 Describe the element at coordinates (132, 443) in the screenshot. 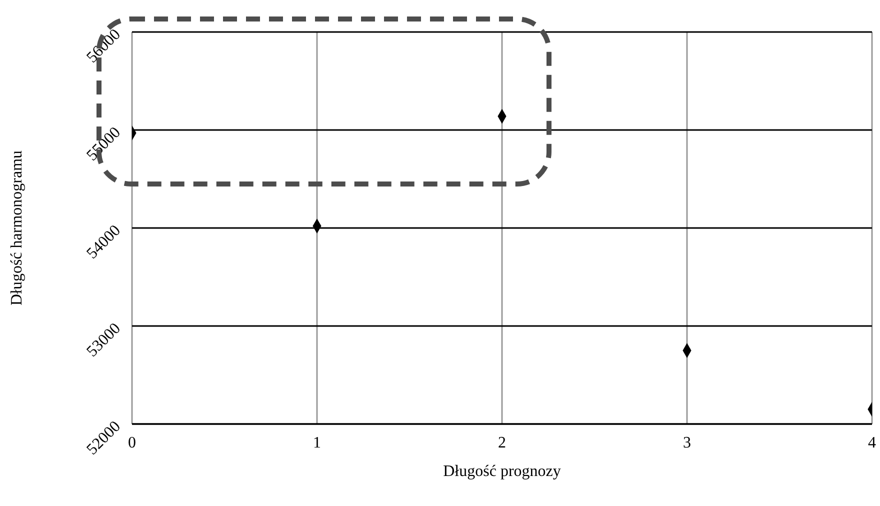

I see `x-tick-label: 0` at that location.